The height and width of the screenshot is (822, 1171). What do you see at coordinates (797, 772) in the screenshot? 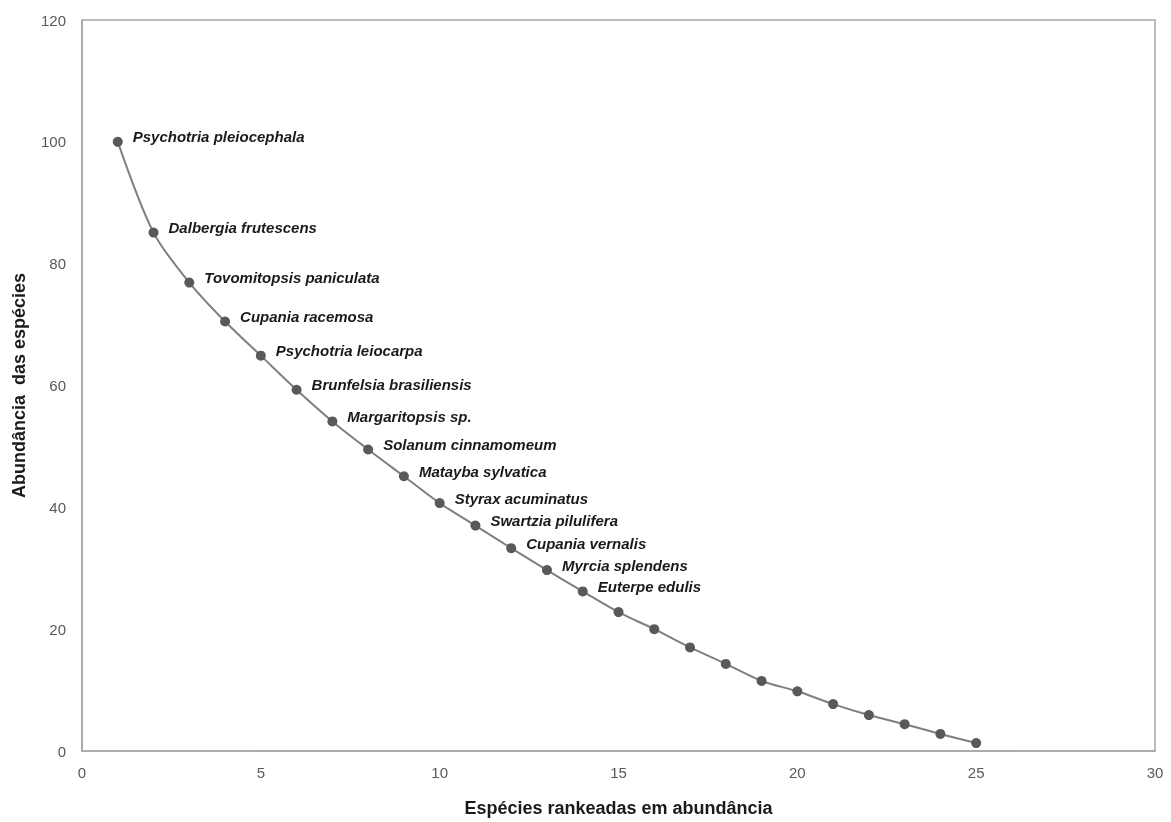
I see `x-tick-label: 20` at bounding box center [797, 772].